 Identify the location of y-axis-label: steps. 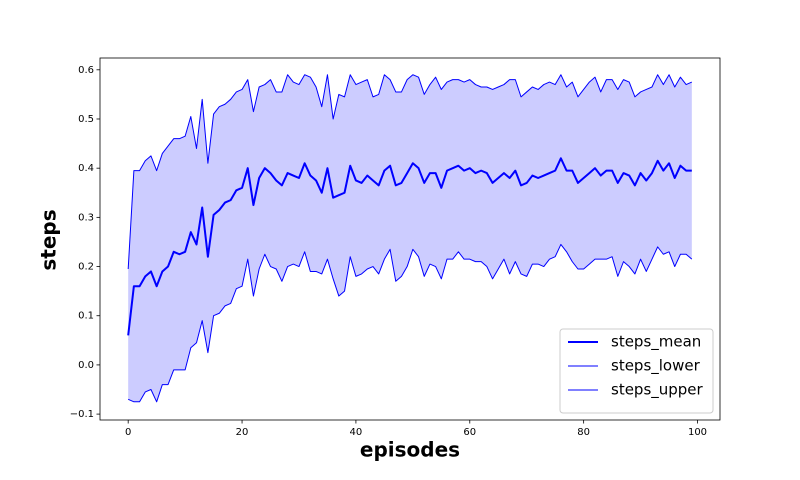
(49, 239).